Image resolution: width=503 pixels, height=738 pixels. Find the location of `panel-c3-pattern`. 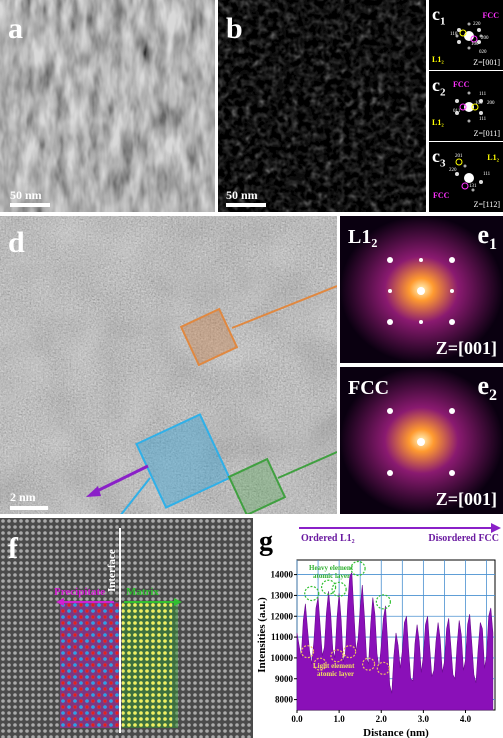

panel-c3-pattern is located at coordinates (469, 175).